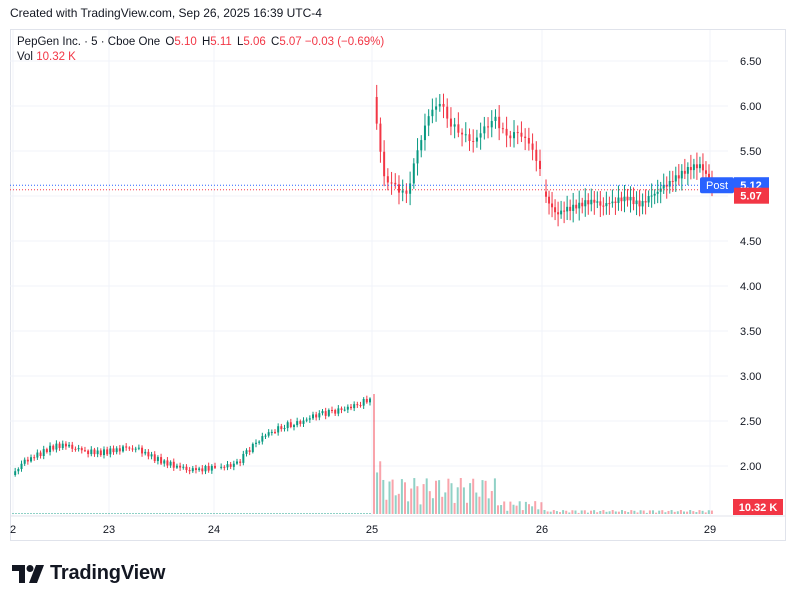 This screenshot has height=603, width=798. What do you see at coordinates (710, 530) in the screenshot?
I see `x-tick-label: 29` at bounding box center [710, 530].